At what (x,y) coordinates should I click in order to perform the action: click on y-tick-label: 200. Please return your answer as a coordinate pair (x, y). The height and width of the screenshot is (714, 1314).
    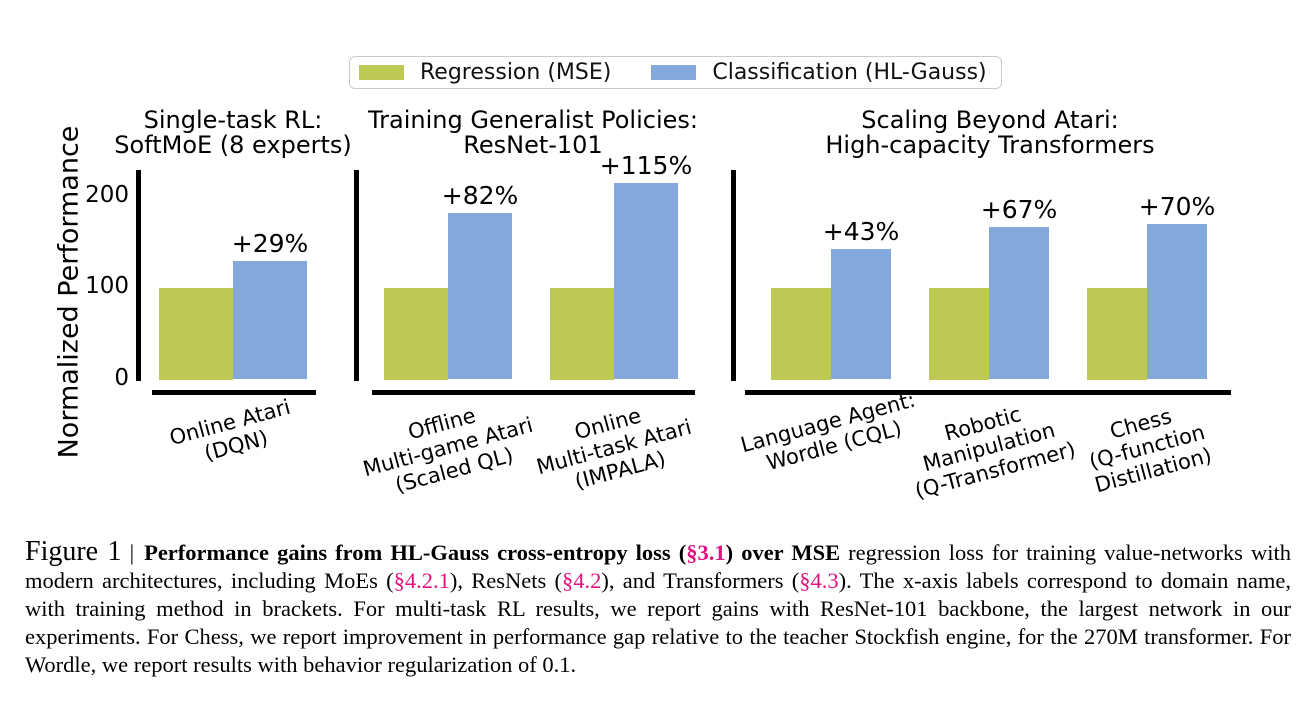
    Looking at the image, I should click on (107, 194).